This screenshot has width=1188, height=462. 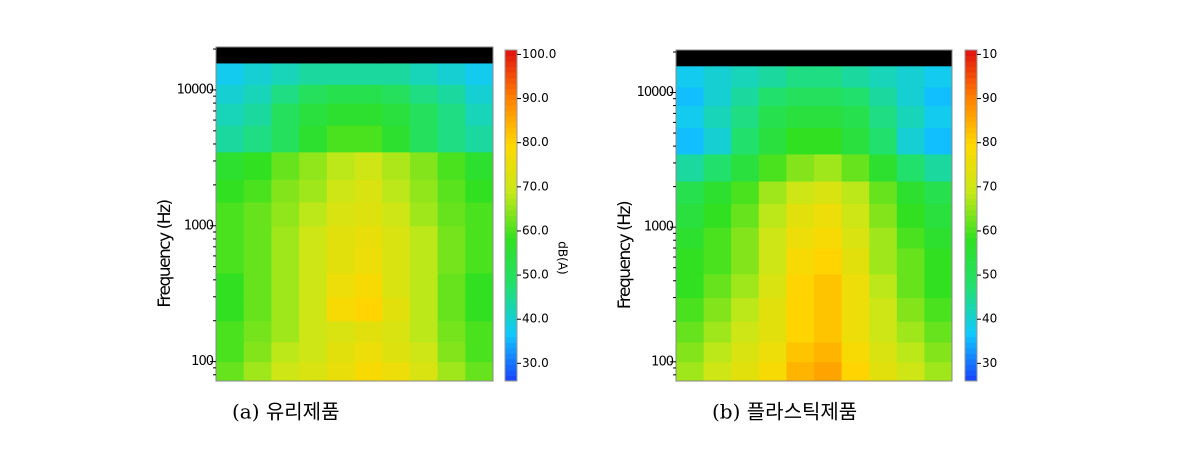 What do you see at coordinates (286, 412) in the screenshot?
I see `caption: (a) 유리제품` at bounding box center [286, 412].